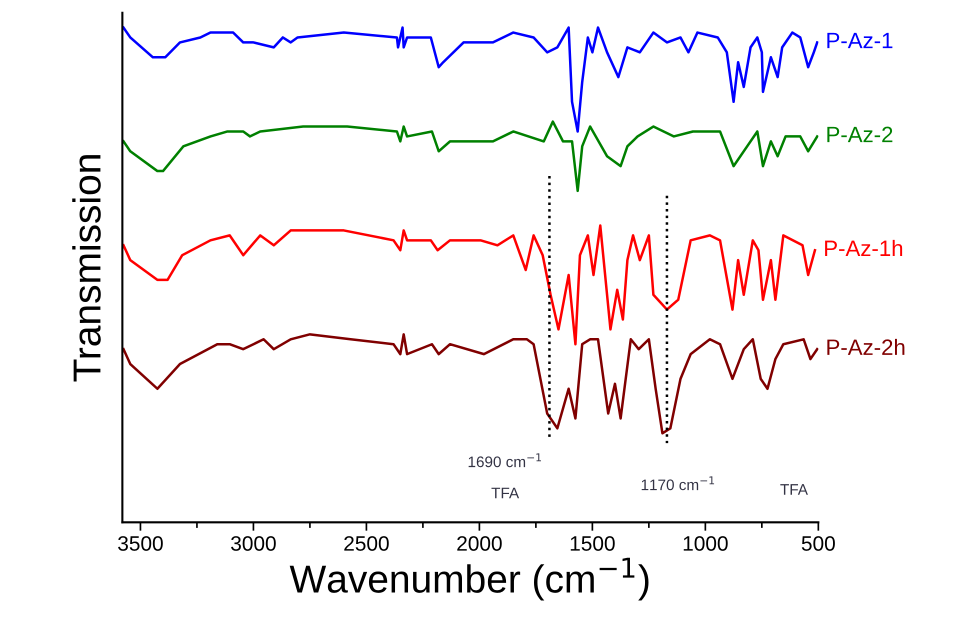 This screenshot has height=637, width=956. I want to click on annotation: 1690 cm$^{−1}$, so click(505, 460).